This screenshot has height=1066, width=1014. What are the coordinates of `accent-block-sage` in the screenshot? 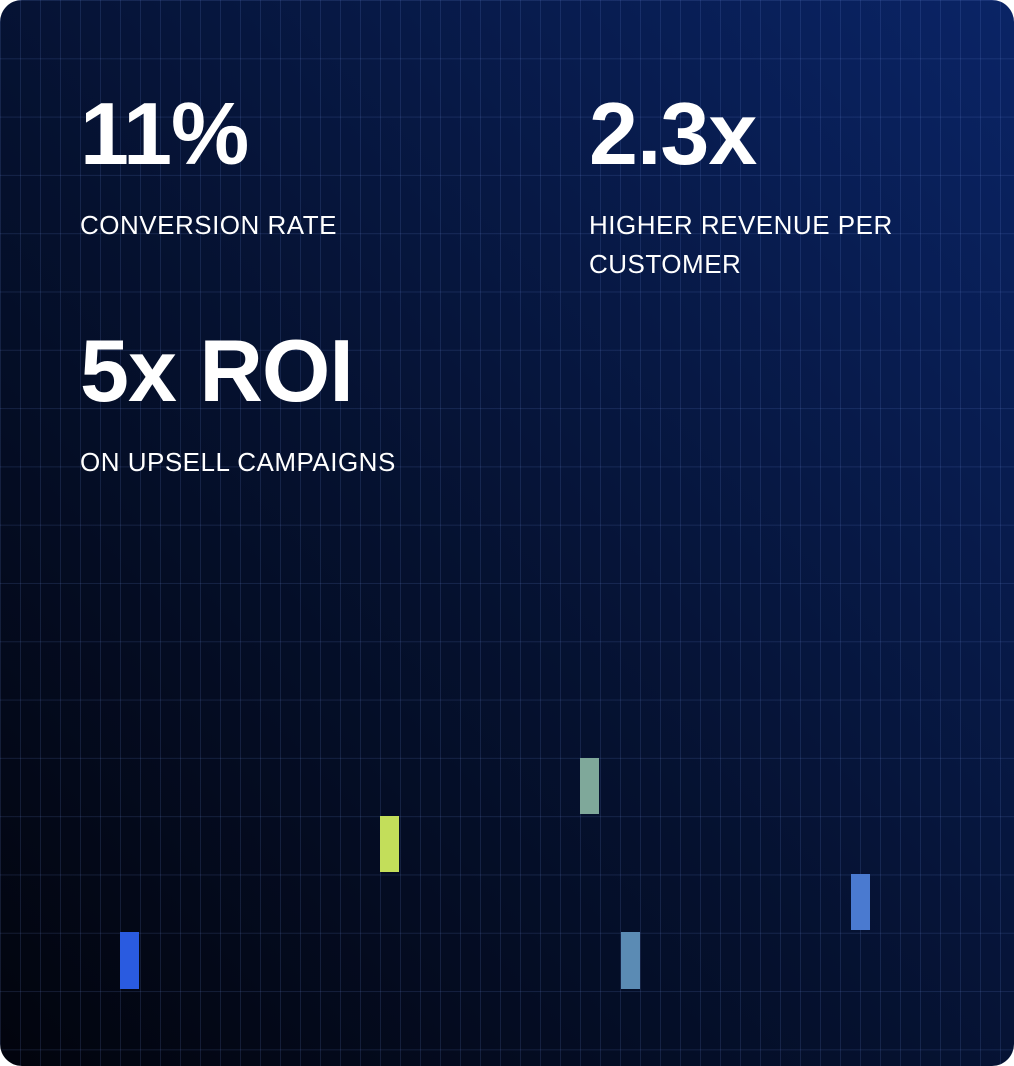 It's located at (589, 786).